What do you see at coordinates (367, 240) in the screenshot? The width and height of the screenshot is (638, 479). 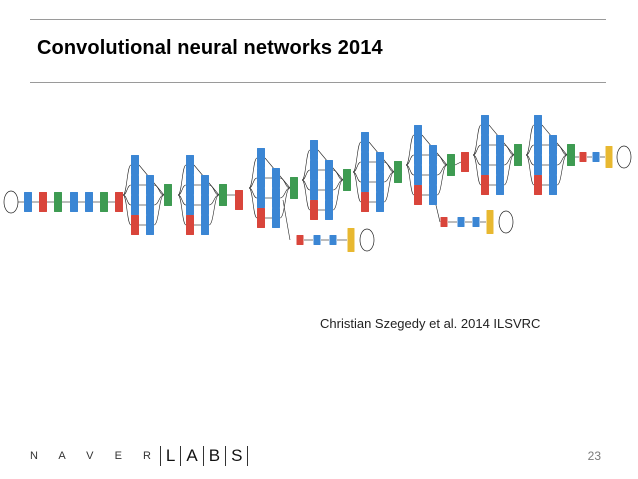 I see `aux1-output-node` at bounding box center [367, 240].